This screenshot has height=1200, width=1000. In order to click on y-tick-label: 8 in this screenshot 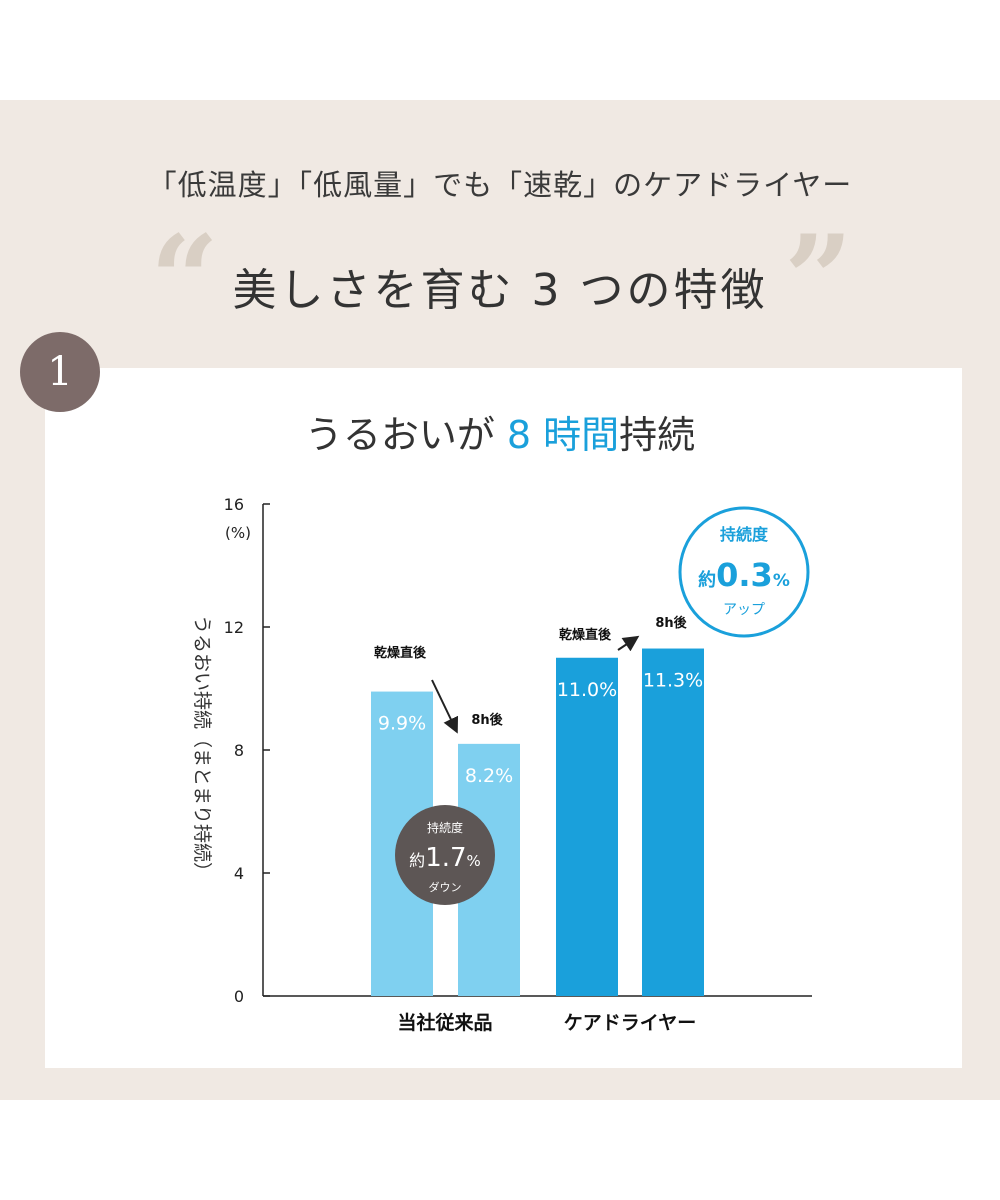, I will do `click(239, 750)`.